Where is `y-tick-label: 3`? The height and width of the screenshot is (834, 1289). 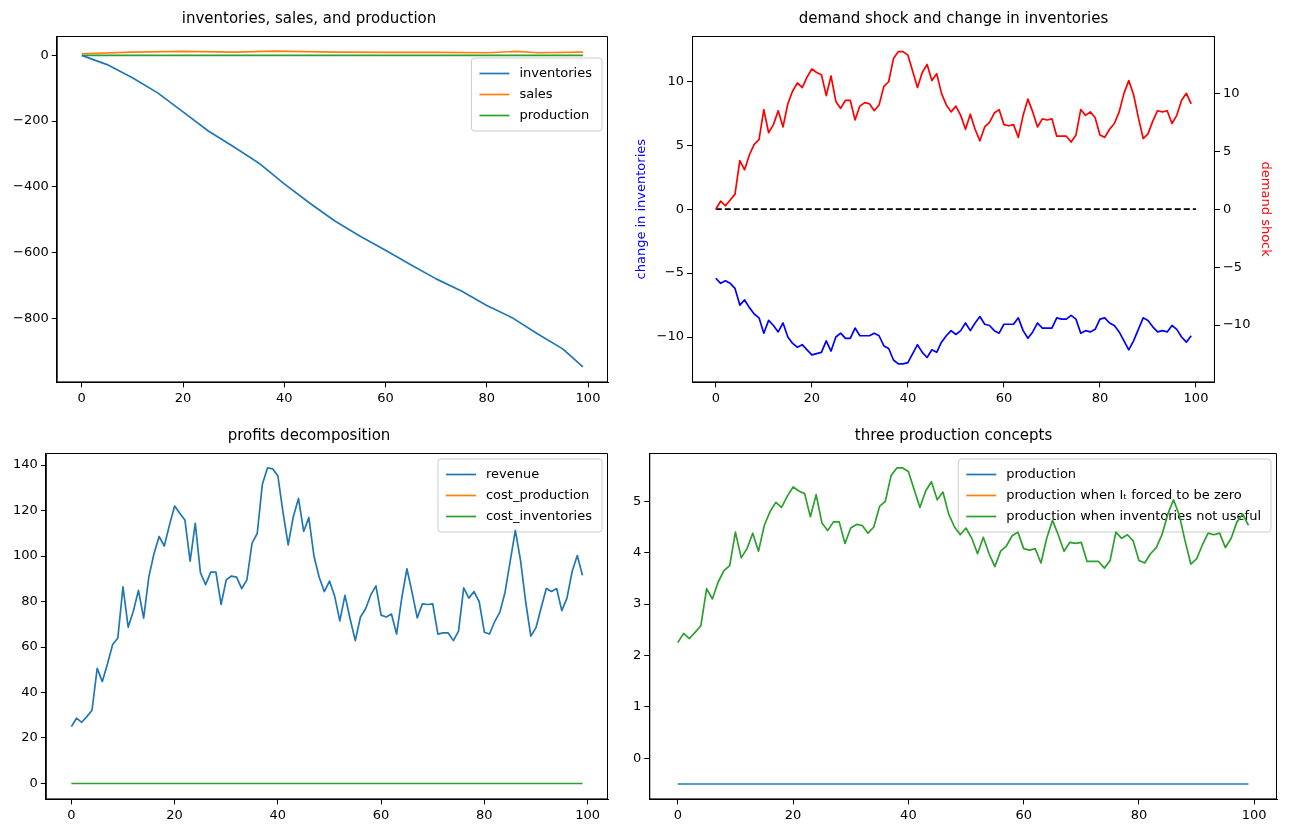
y-tick-label: 3 is located at coordinates (637, 603).